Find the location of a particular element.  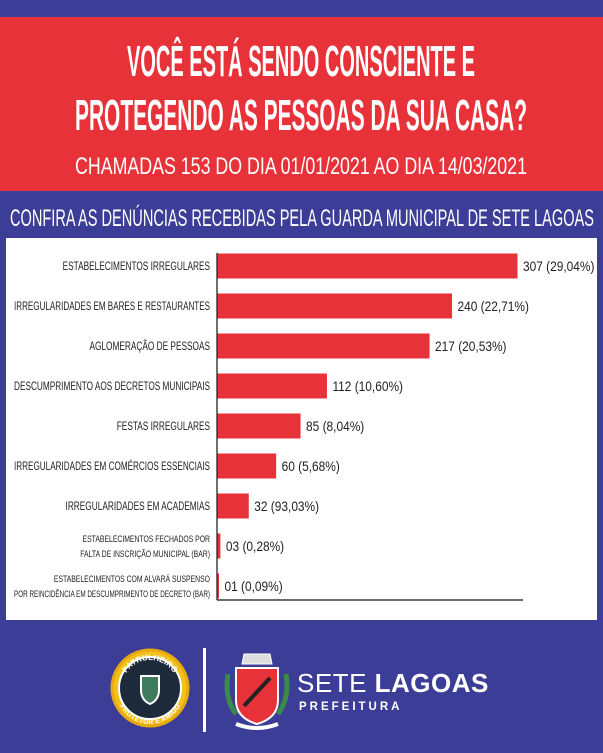

brand-bold: LAGOAS is located at coordinates (431, 683).